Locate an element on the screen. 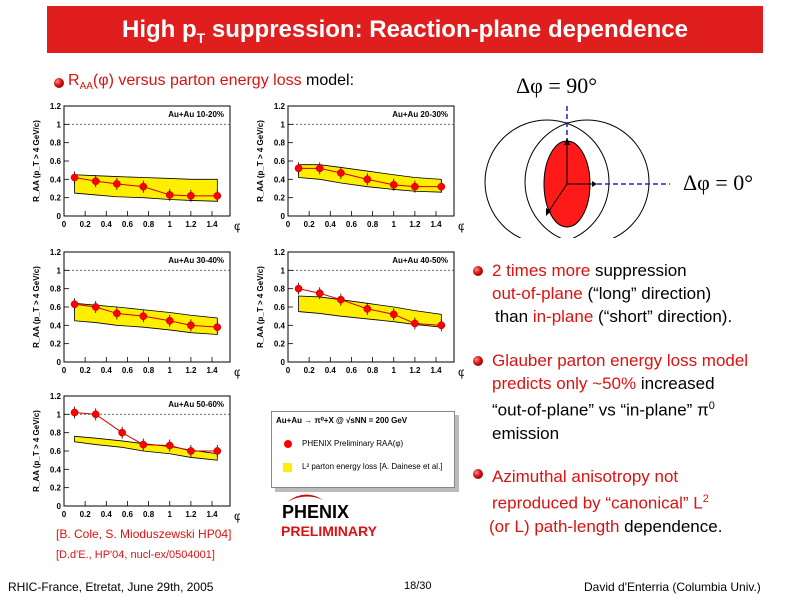 This screenshot has width=800, height=600. nucleus-right-circle is located at coordinates (587, 178).